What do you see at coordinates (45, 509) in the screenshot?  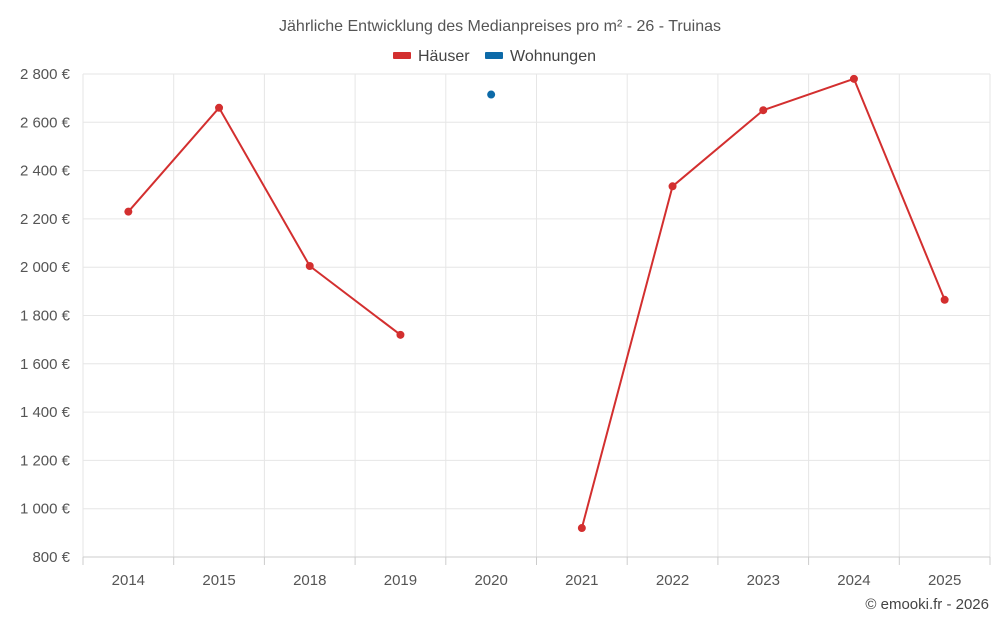 I see `y-tick-label: 1 000 €` at bounding box center [45, 509].